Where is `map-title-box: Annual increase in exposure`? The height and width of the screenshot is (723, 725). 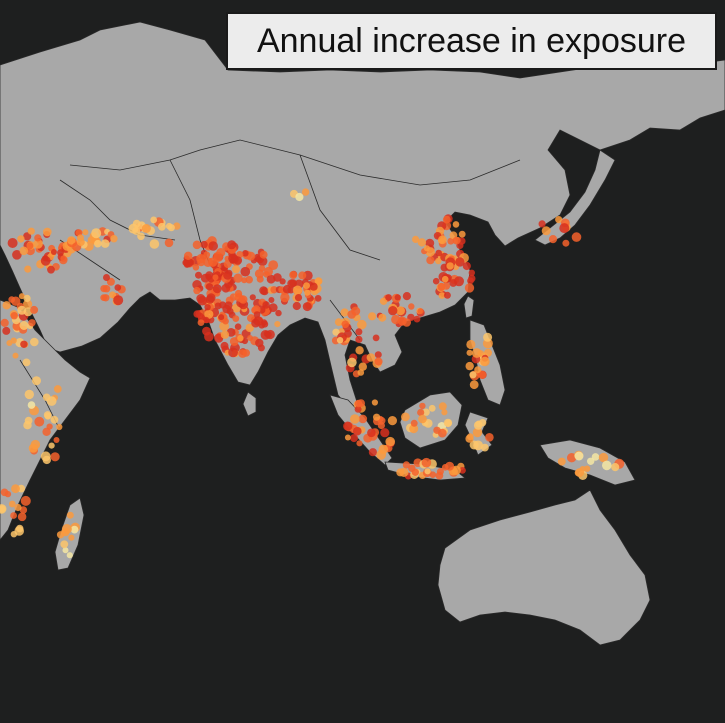 map-title-box: Annual increase in exposure is located at coordinates (471, 41).